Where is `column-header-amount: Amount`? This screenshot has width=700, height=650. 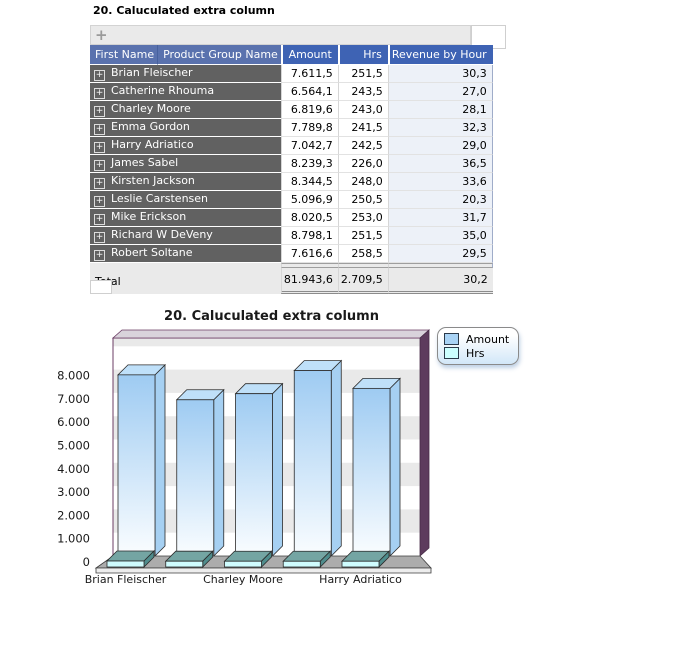
column-header-amount: Amount is located at coordinates (309, 55).